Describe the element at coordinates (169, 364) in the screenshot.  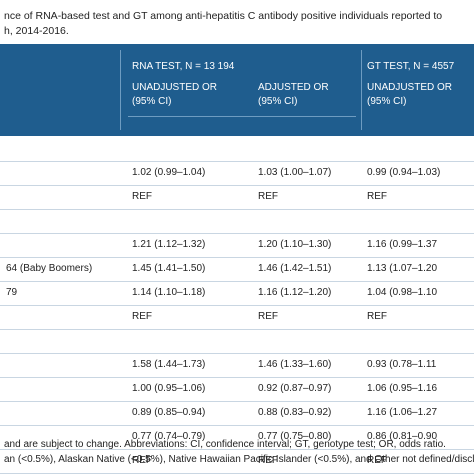
I see `rna-unadjusted-value: 1.58 (1.44–1.73)` at that location.